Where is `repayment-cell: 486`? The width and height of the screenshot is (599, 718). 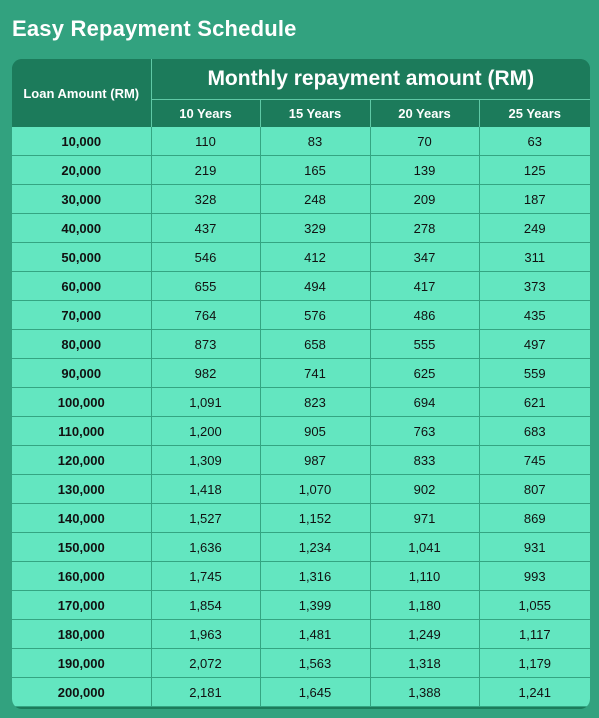 repayment-cell: 486 is located at coordinates (425, 315).